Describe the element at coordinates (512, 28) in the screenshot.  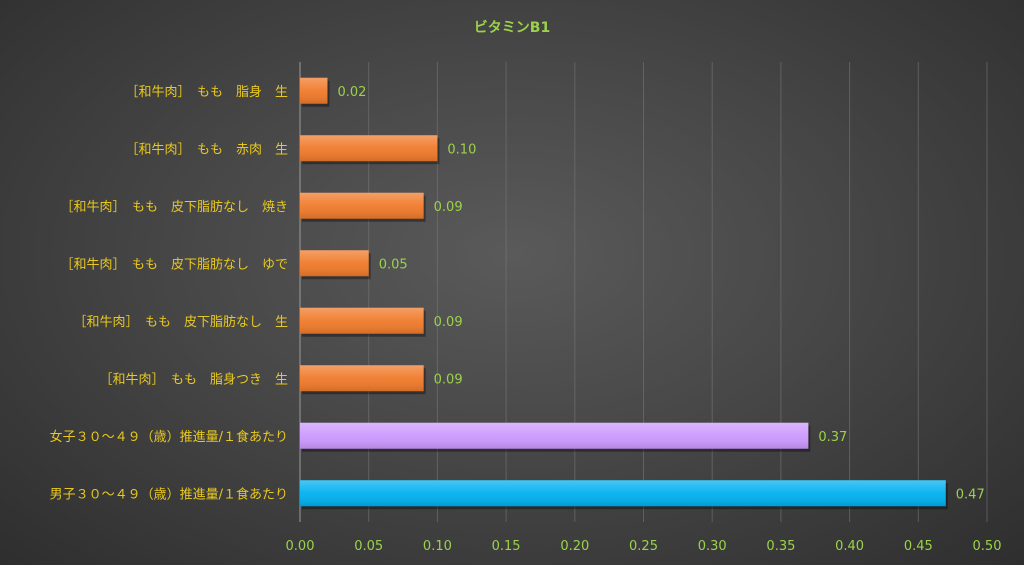
I see `chart-title: ビタミンB1` at that location.